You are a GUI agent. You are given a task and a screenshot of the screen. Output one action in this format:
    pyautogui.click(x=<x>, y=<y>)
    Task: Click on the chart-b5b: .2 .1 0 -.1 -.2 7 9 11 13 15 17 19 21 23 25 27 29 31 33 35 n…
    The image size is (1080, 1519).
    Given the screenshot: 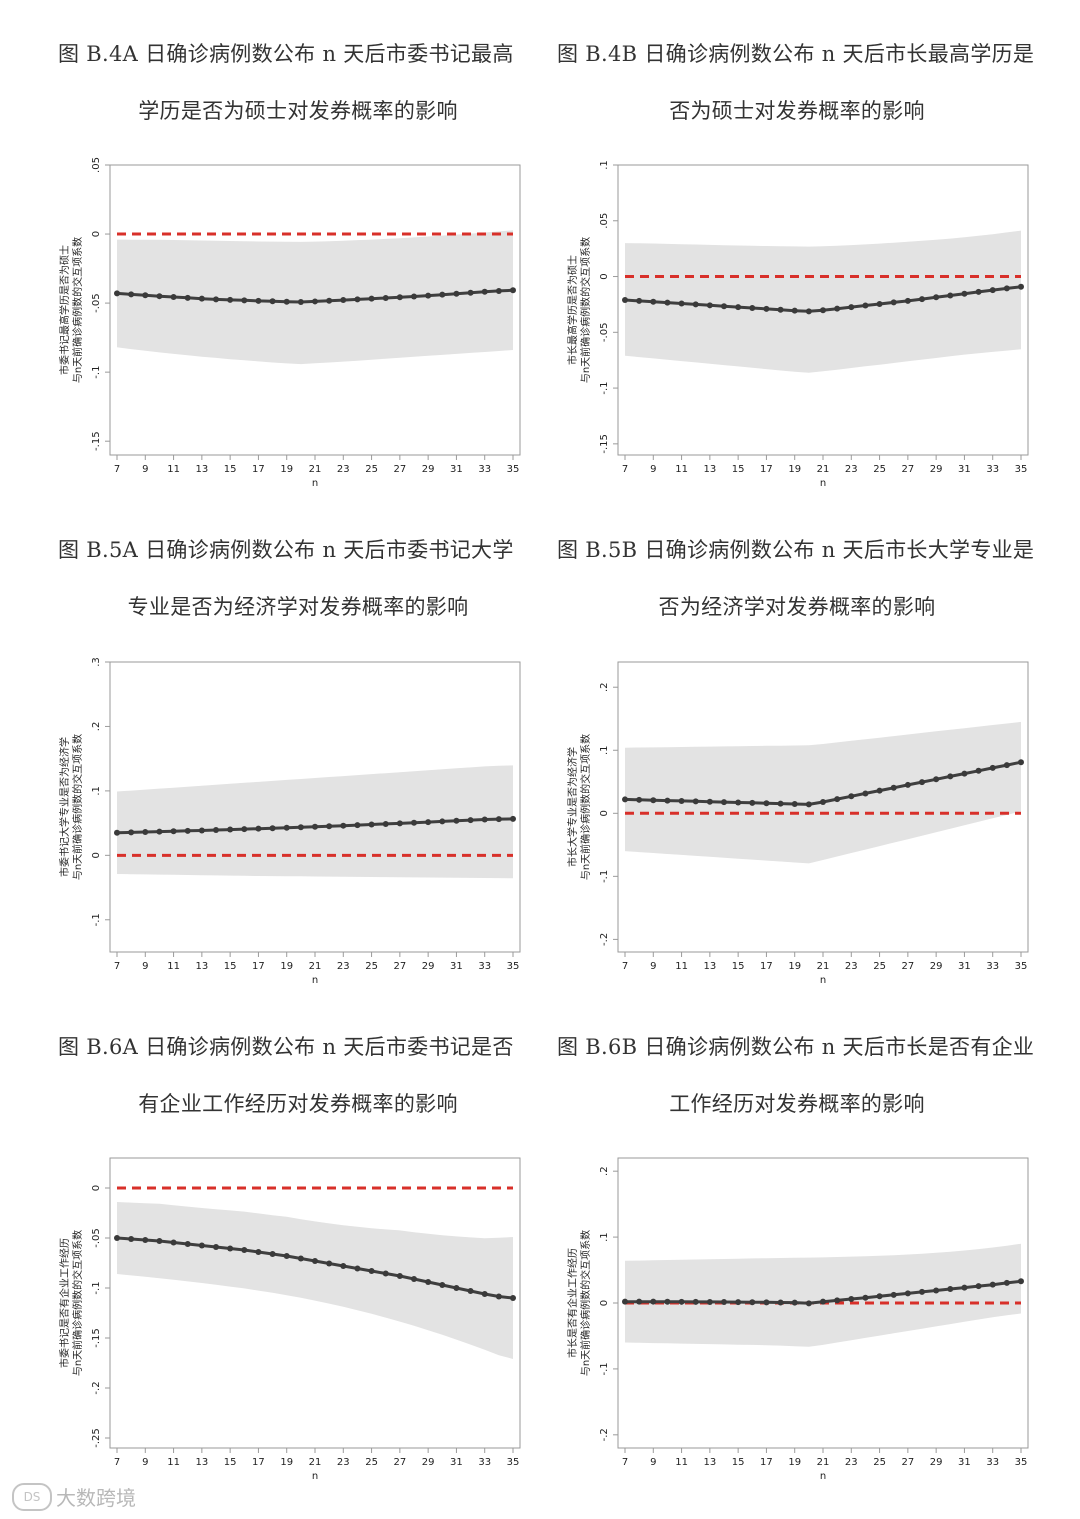 What is the action you would take?
    pyautogui.click(x=795, y=827)
    